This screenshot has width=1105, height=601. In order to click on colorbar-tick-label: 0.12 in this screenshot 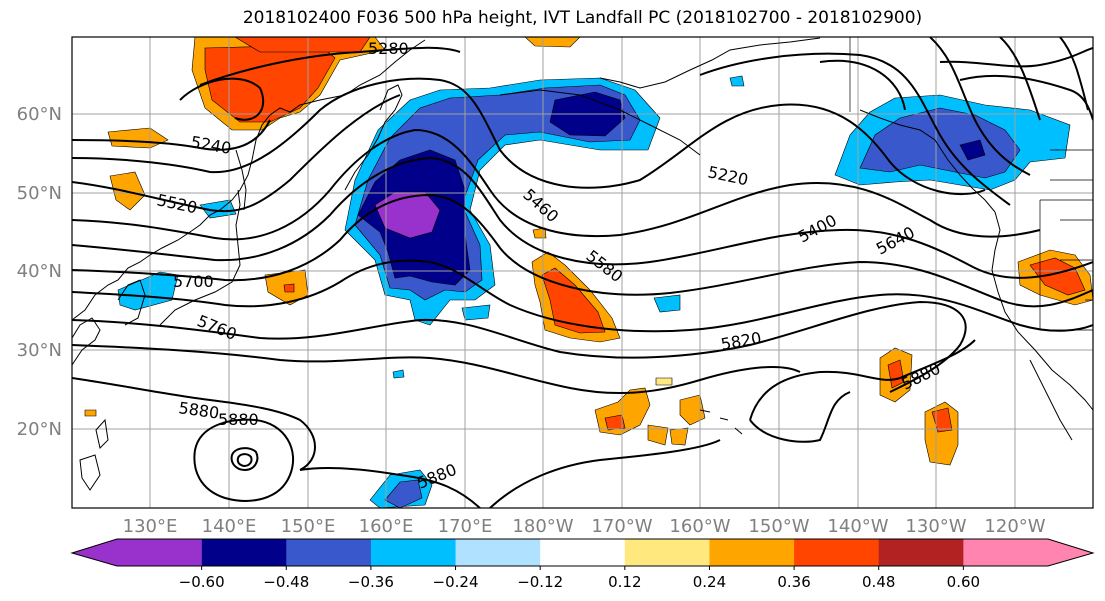, I will do `click(624, 582)`.